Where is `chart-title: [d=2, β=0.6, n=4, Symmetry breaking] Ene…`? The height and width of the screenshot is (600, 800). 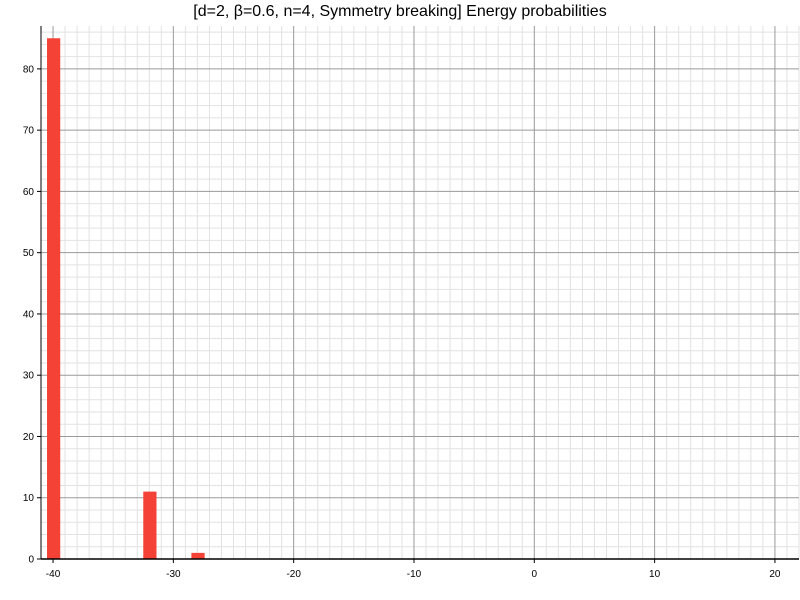
chart-title: [d=2, β=0.6, n=4, Symmetry breaking] Ene… is located at coordinates (400, 11).